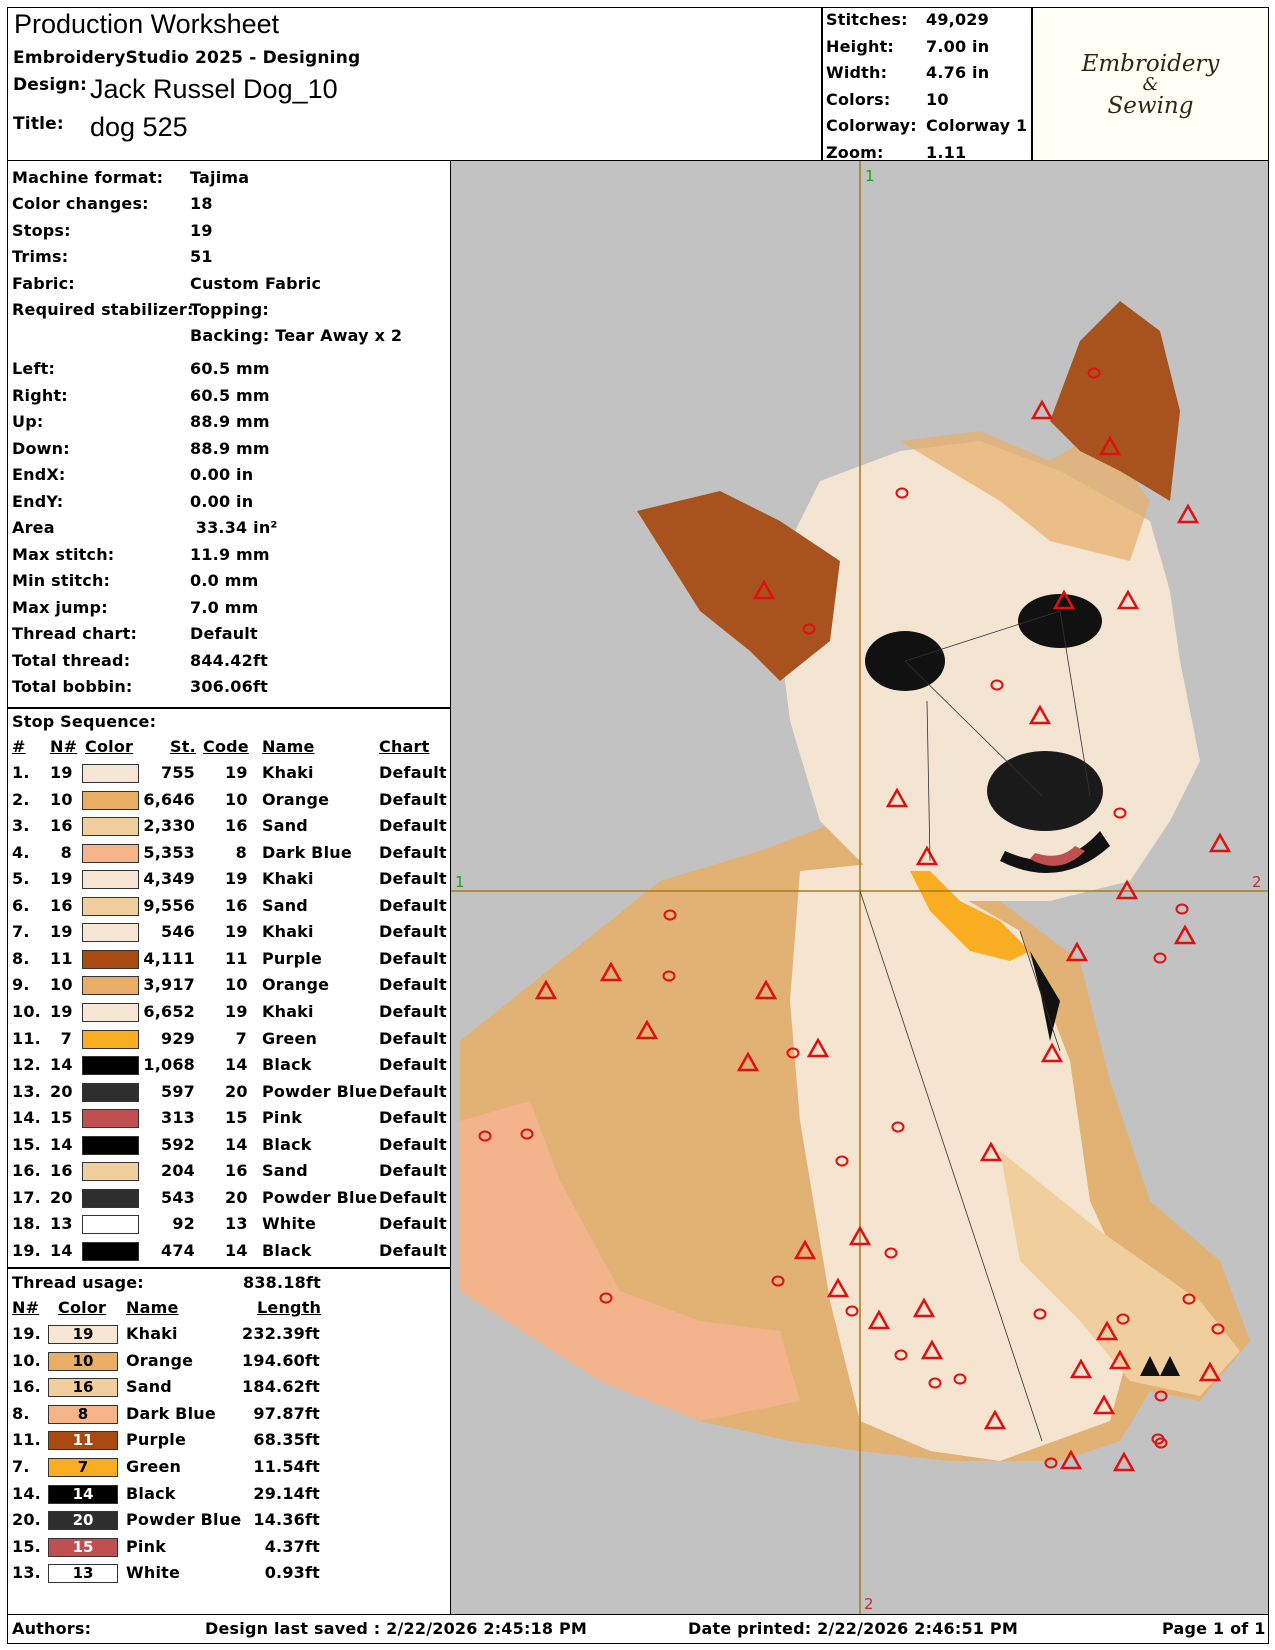 The width and height of the screenshot is (1275, 1650). Describe the element at coordinates (738, 586) in the screenshot. I see `dog-ear-left` at that location.